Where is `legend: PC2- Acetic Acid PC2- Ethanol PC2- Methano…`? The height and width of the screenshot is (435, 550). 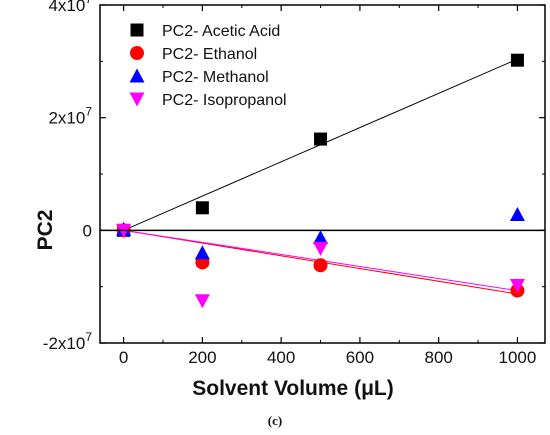 legend: PC2- Acetic Acid PC2- Ethanol PC2- Methano… is located at coordinates (208, 66).